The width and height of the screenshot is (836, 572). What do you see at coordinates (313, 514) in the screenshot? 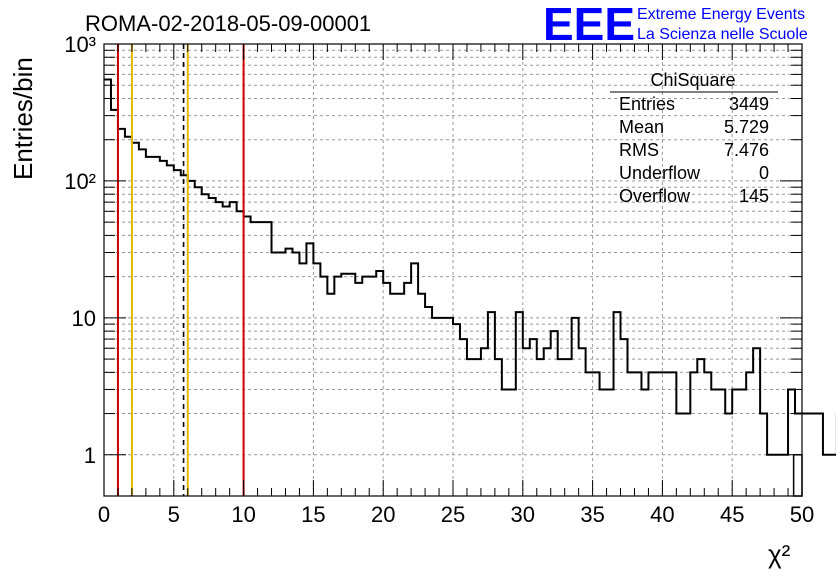
I see `x-tick-label: 15` at bounding box center [313, 514].